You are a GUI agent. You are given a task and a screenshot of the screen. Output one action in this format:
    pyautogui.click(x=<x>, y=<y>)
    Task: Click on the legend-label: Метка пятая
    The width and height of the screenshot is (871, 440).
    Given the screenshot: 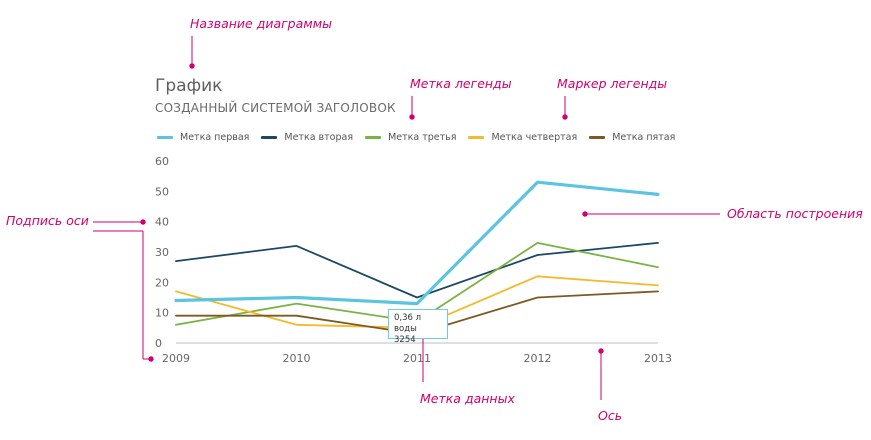 What is the action you would take?
    pyautogui.click(x=644, y=137)
    